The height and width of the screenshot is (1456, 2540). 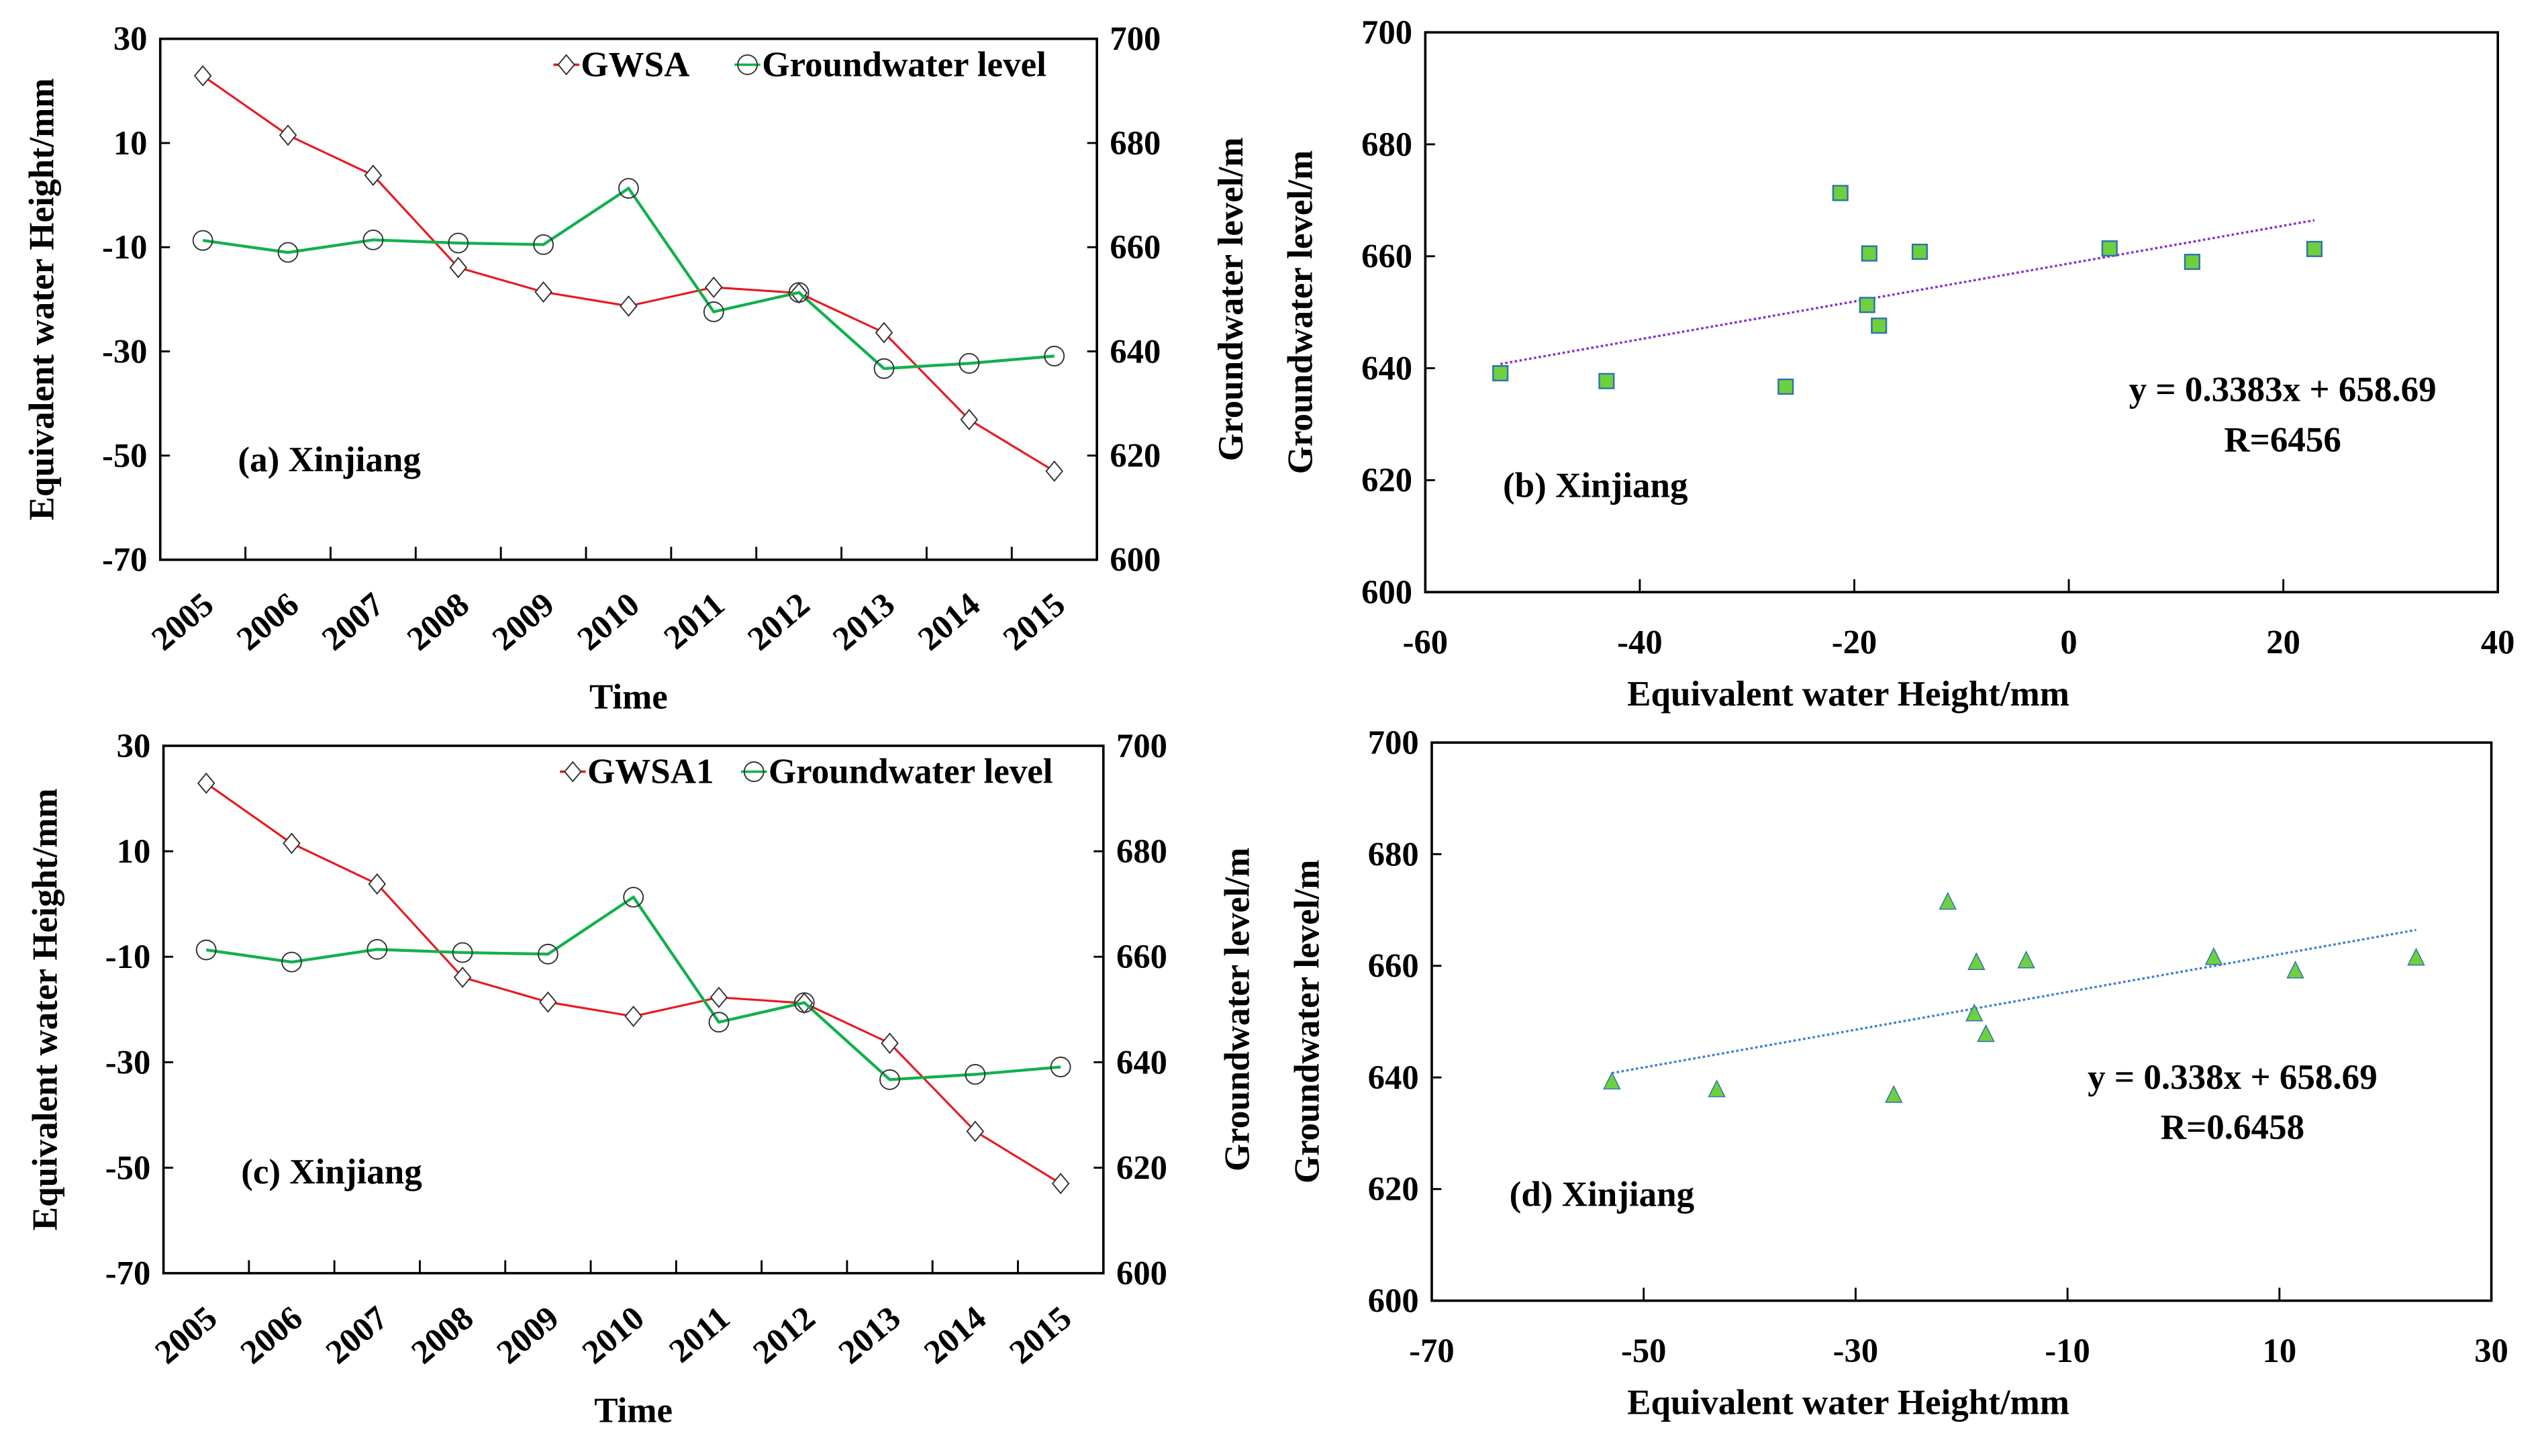 What do you see at coordinates (2283, 642) in the screenshot?
I see `x-tick-label: 20` at bounding box center [2283, 642].